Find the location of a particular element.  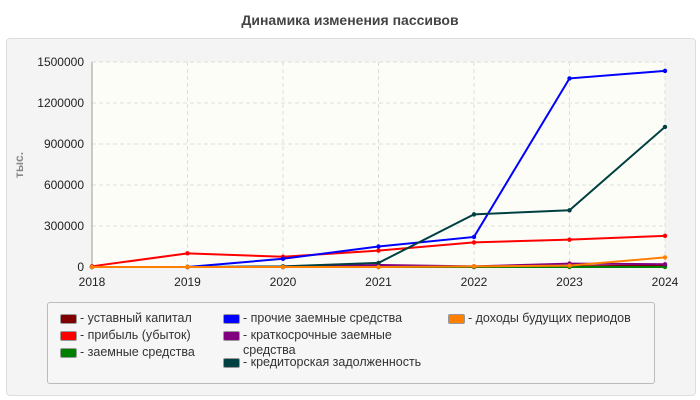

x-tick-label: 2019 is located at coordinates (187, 282).